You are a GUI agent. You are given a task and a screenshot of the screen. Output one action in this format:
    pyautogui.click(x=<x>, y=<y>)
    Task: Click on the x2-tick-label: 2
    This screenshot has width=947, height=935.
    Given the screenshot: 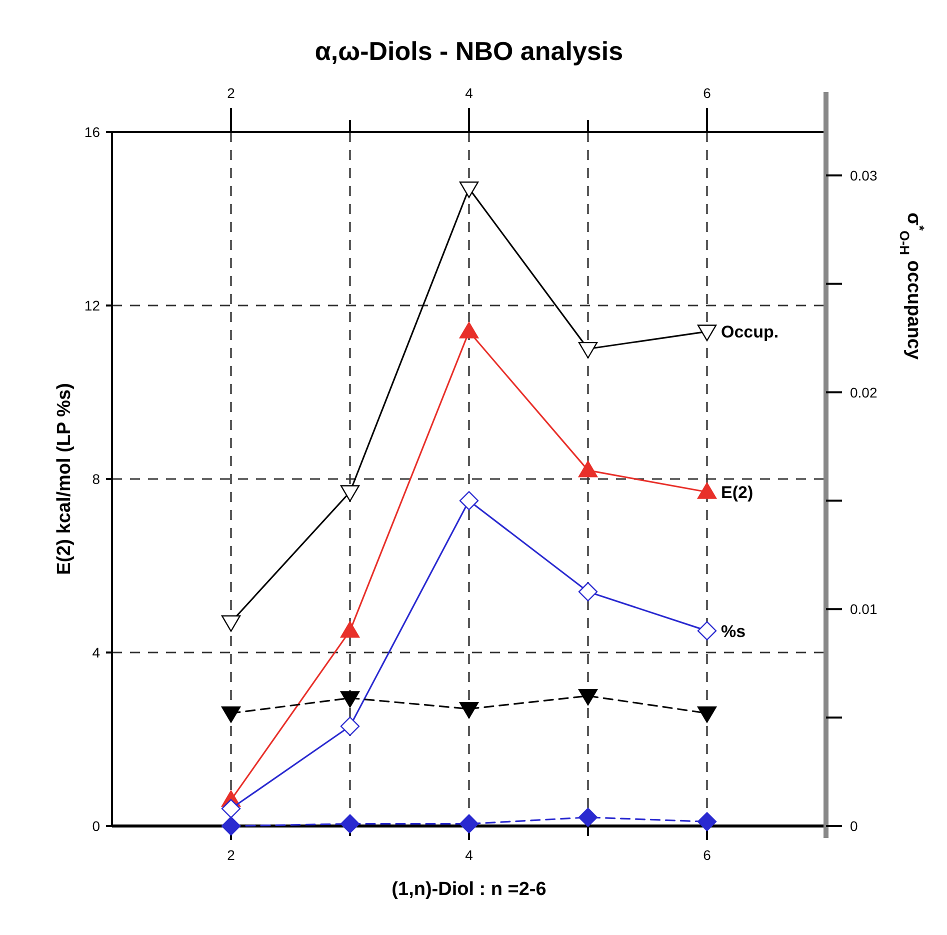 What is the action you would take?
    pyautogui.click(x=231, y=93)
    